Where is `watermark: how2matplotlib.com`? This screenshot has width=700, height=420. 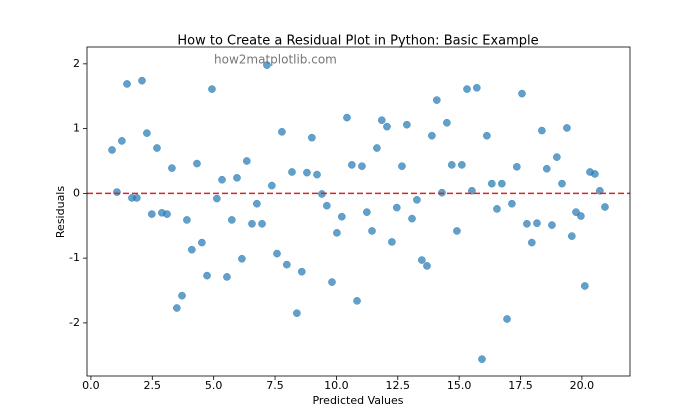 watermark: how2matplotlib.com is located at coordinates (275, 60).